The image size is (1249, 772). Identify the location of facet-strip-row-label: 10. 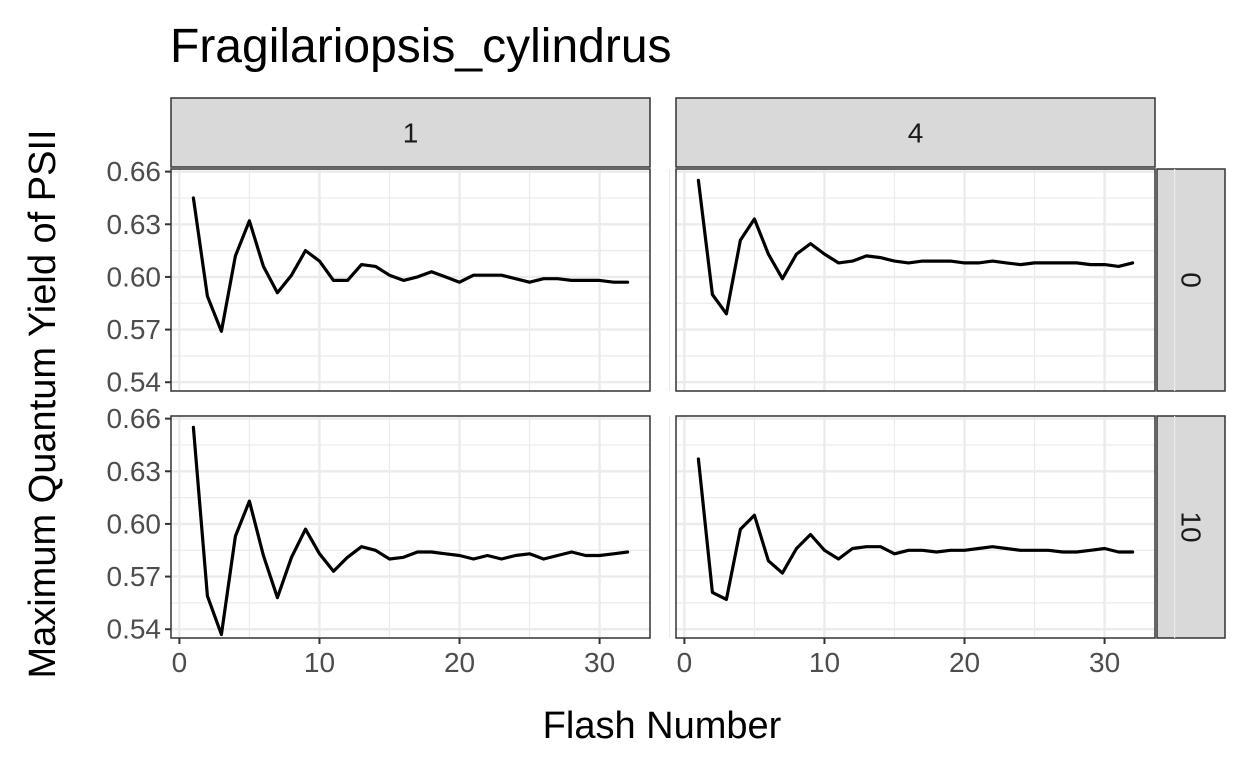
(1191, 526).